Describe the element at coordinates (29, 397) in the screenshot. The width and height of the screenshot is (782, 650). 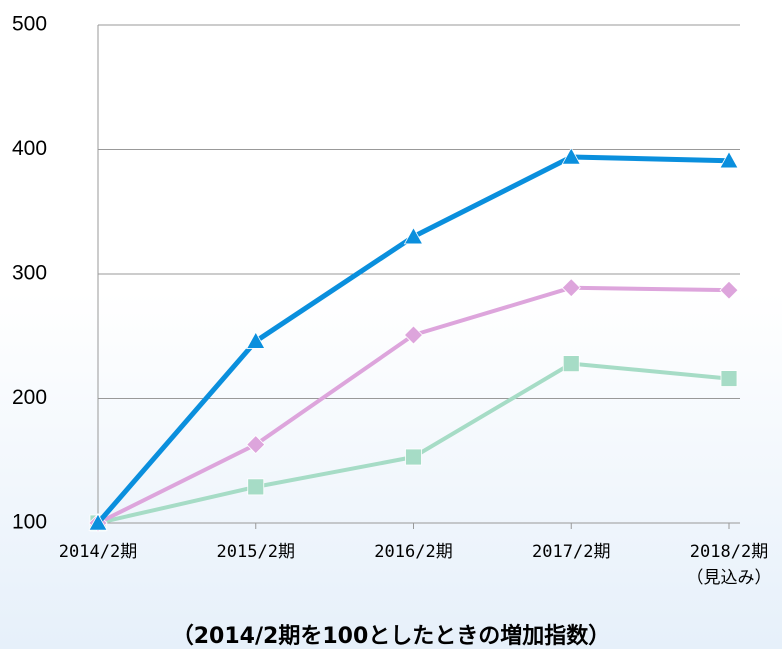
I see `y-tick-label: 200` at that location.